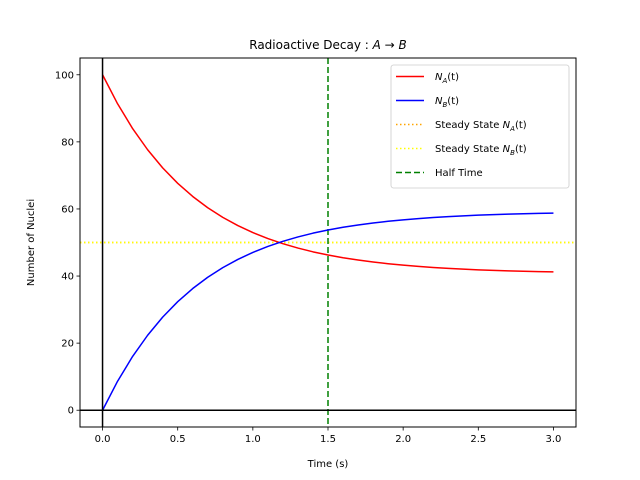 This screenshot has height=480, width=640. What do you see at coordinates (328, 464) in the screenshot?
I see `x-axis-title: Time (s)` at bounding box center [328, 464].